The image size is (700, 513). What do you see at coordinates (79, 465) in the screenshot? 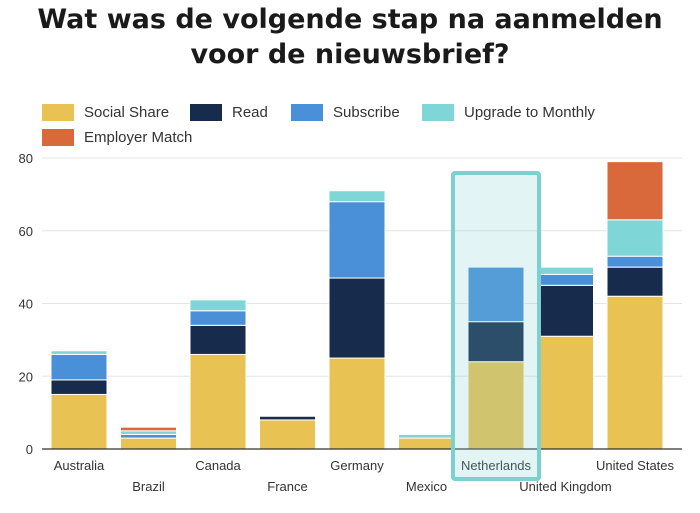
I see `x-tick-label-australia: Australia` at bounding box center [79, 465].